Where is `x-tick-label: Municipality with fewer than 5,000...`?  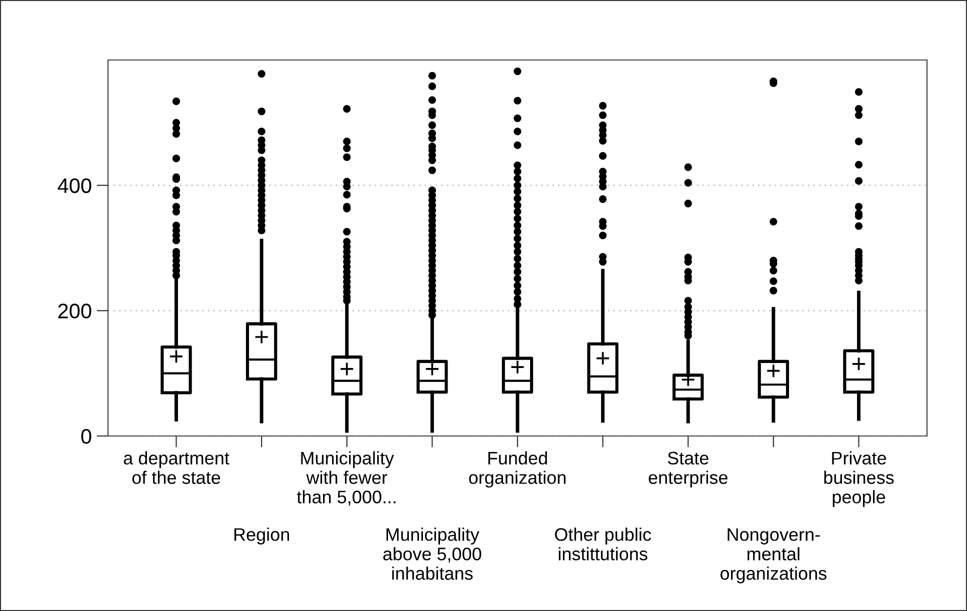
x-tick-label: Municipality with fewer than 5,000... is located at coordinates (346, 478).